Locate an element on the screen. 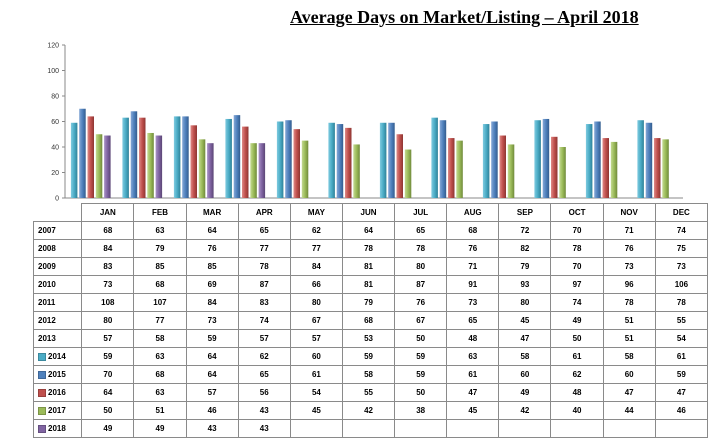  bar-2014-mar is located at coordinates (177, 157).